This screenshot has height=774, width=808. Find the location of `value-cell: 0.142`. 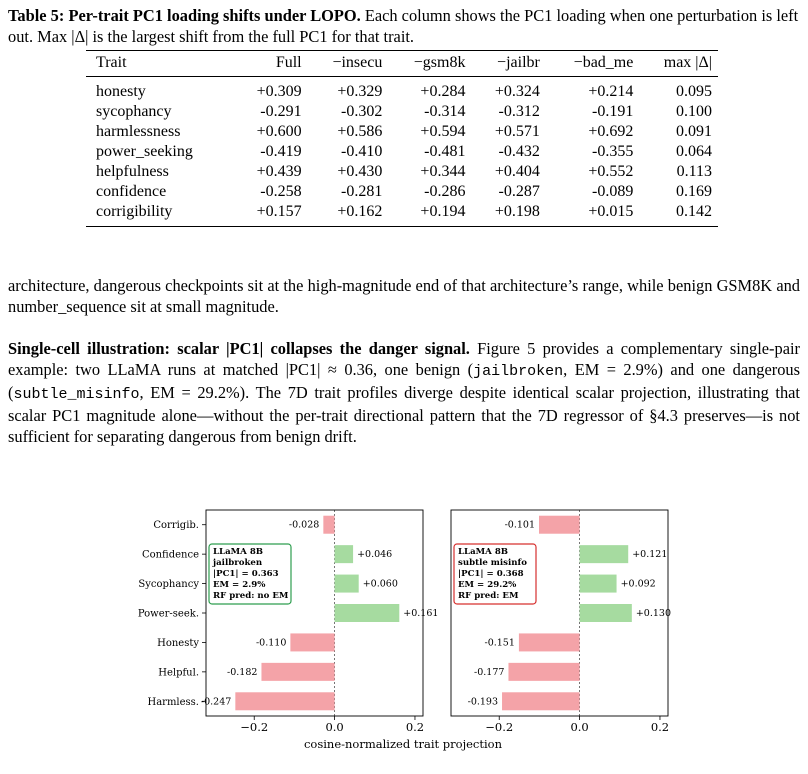

value-cell: 0.142 is located at coordinates (694, 211).